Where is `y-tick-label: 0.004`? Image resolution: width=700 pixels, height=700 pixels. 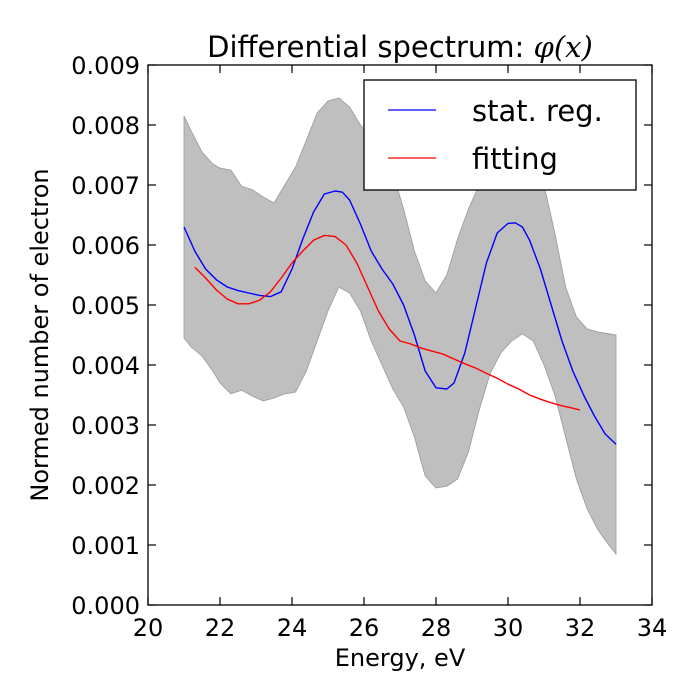 y-tick-label: 0.004 is located at coordinates (105, 366).